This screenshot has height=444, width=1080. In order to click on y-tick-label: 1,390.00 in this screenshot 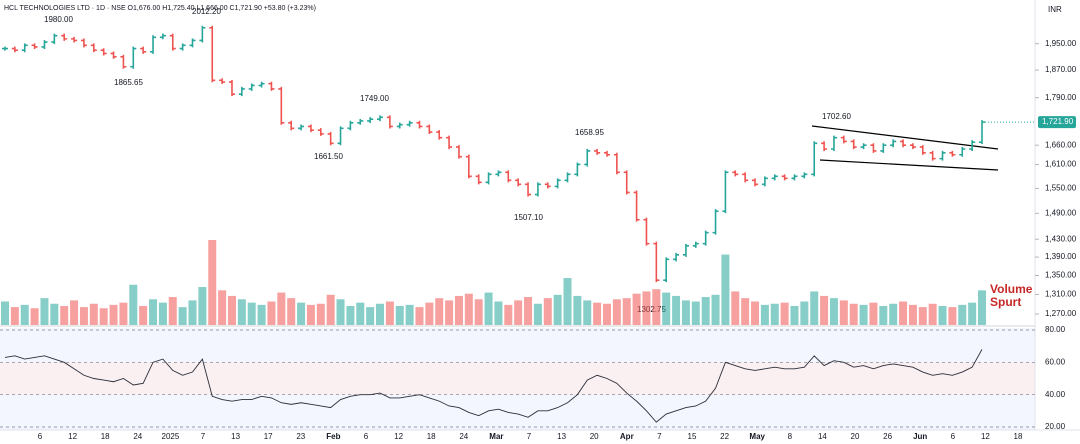, I will do `click(1061, 256)`.